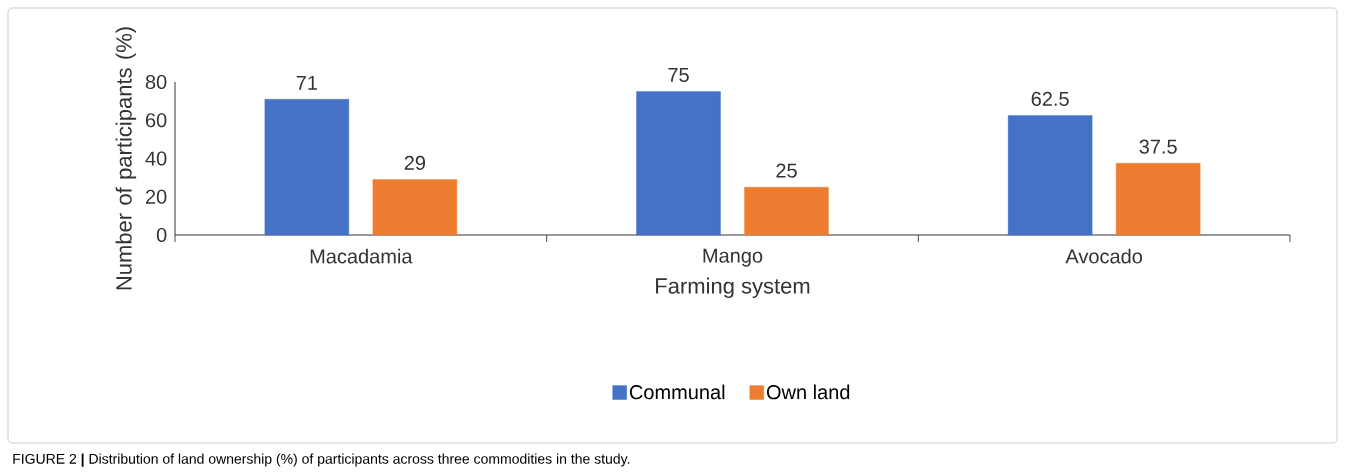  Describe the element at coordinates (1050, 98) in the screenshot. I see `data-label: 62.5` at that location.